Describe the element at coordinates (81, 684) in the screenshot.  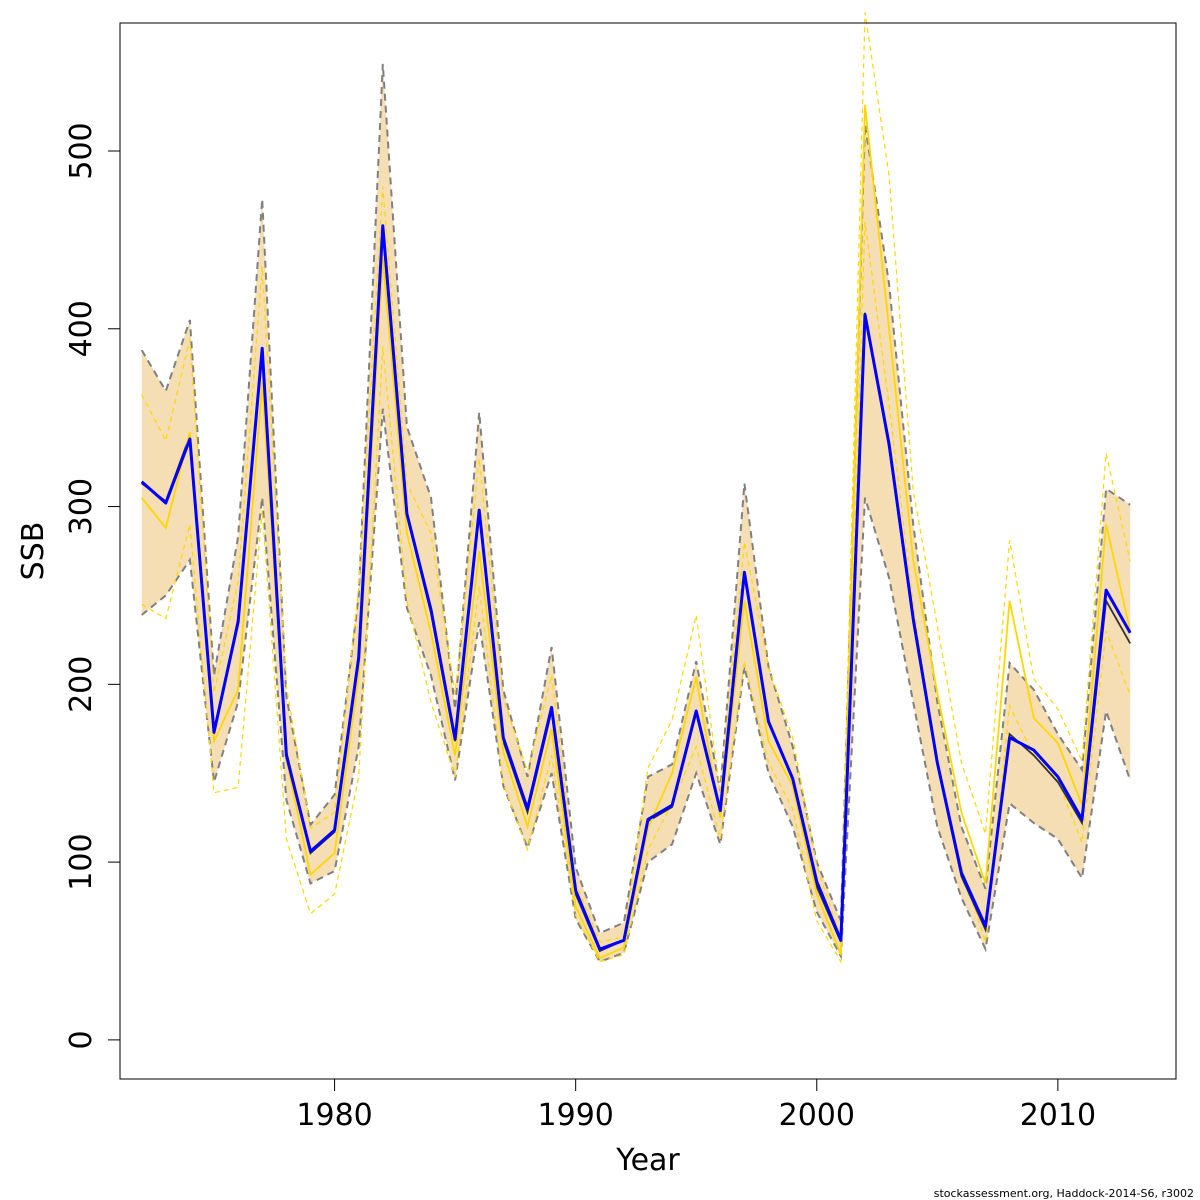
I see `y-tick-label: 200` at that location.